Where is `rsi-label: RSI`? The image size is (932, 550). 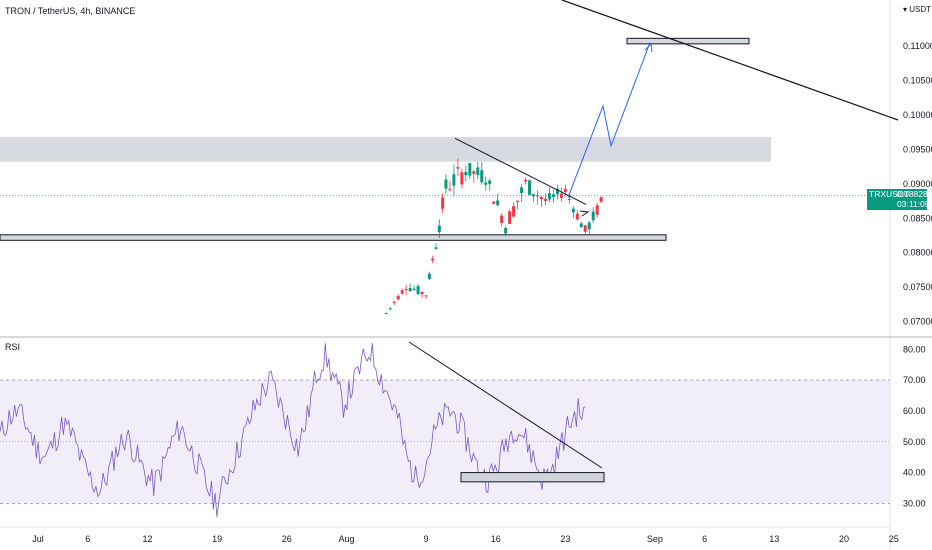
rsi-label: RSI is located at coordinates (12, 347).